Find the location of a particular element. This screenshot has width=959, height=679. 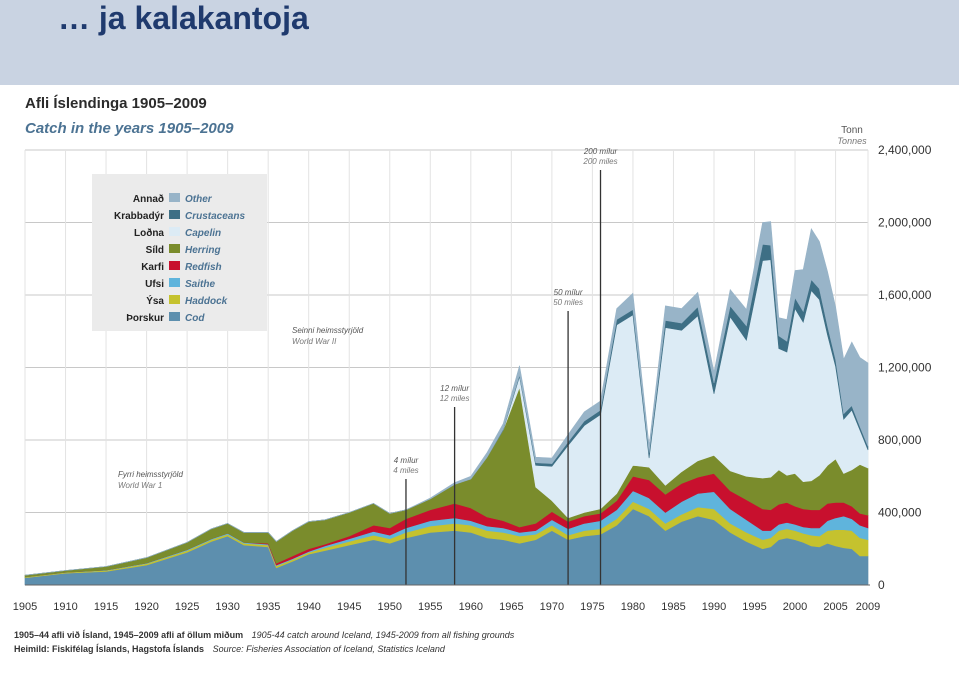

y-tick-label: 1,200,000 is located at coordinates (905, 368).